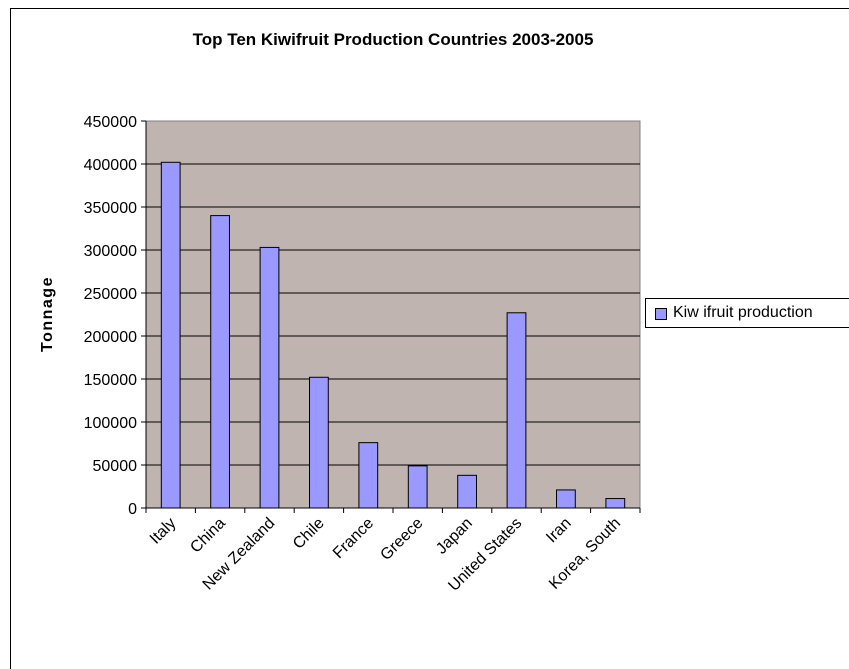 This screenshot has width=849, height=669. Describe the element at coordinates (417, 487) in the screenshot. I see `bar-greece` at that location.